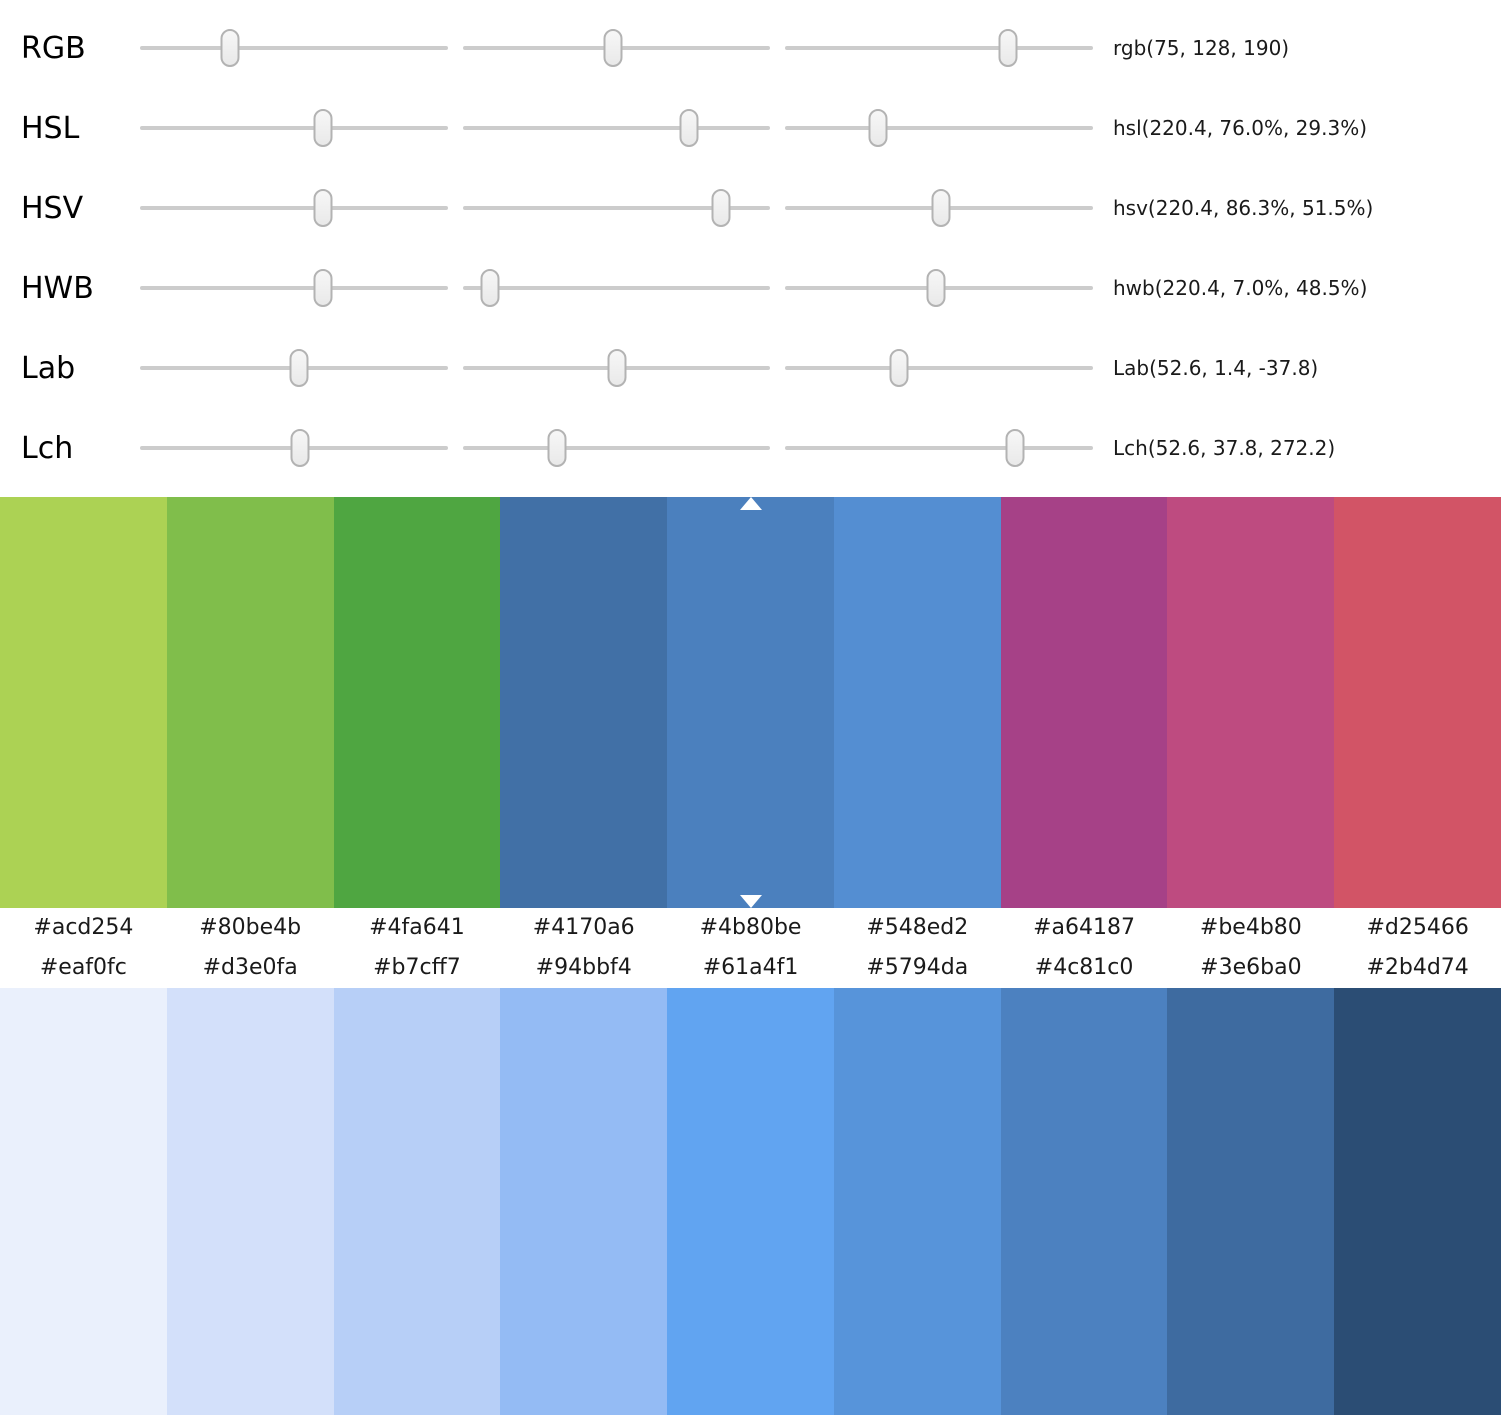  I want to click on slider-tracks-hsv, so click(617, 208).